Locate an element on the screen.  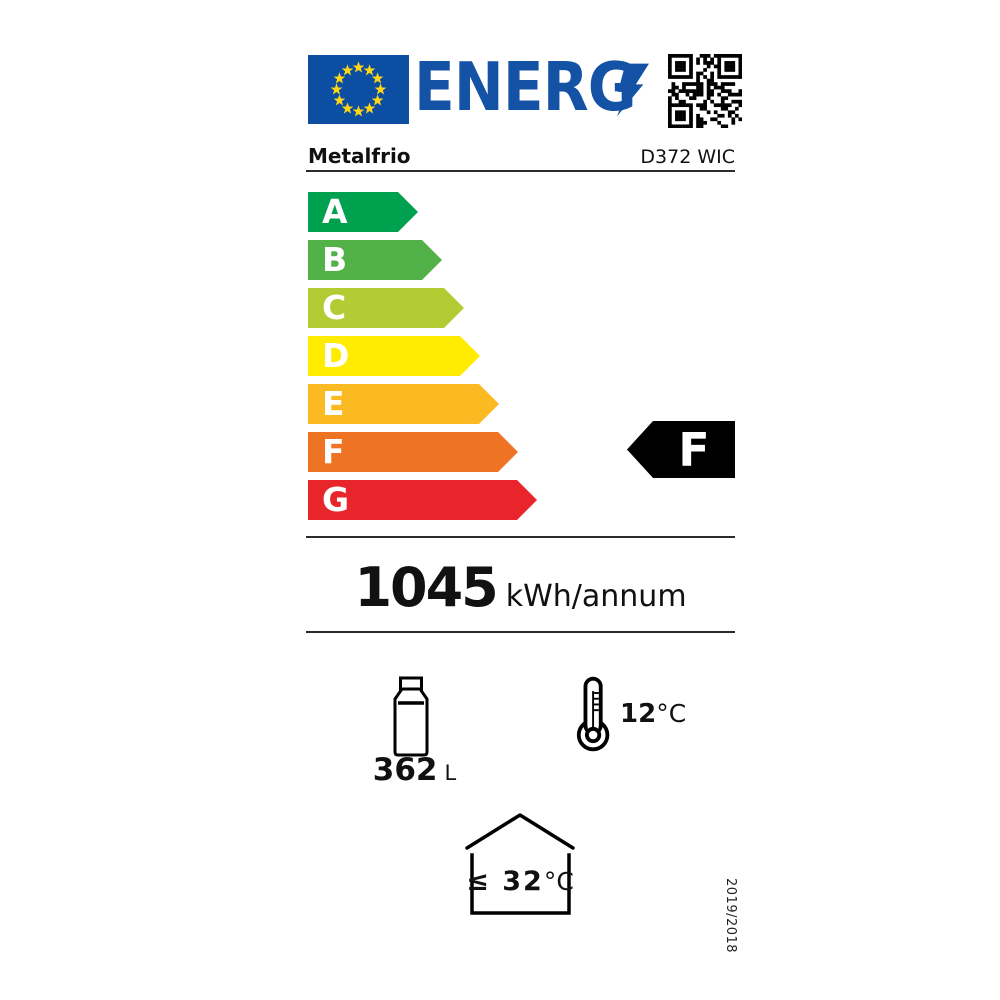
current-rating-indicator: F is located at coordinates (681, 449).